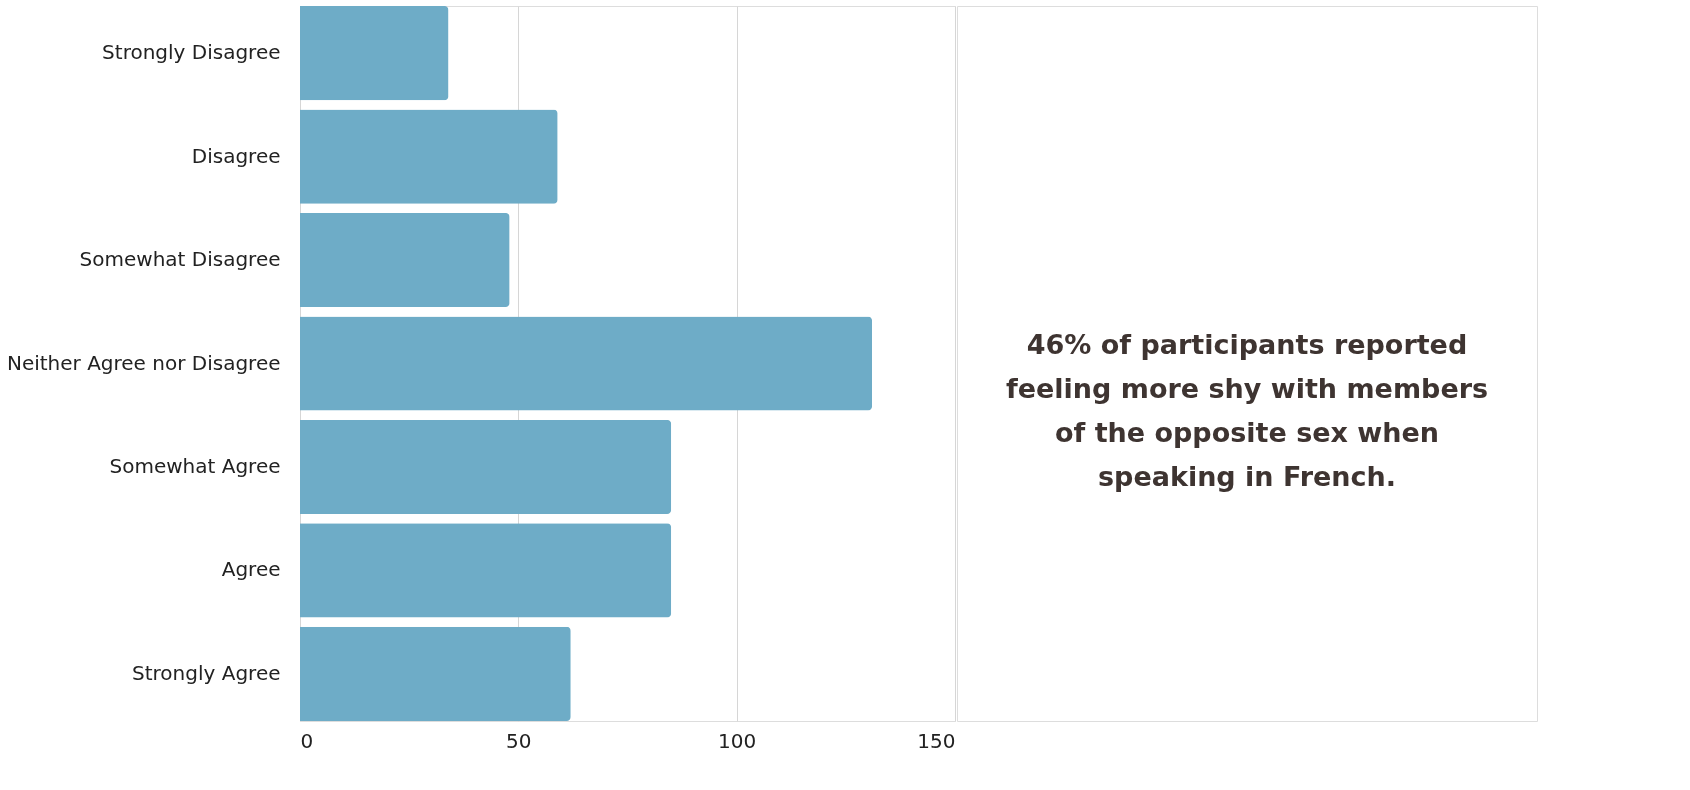 Image resolution: width=1690 pixels, height=790 pixels. Describe the element at coordinates (236, 155) in the screenshot. I see `y-tick-label: Disagree` at that location.